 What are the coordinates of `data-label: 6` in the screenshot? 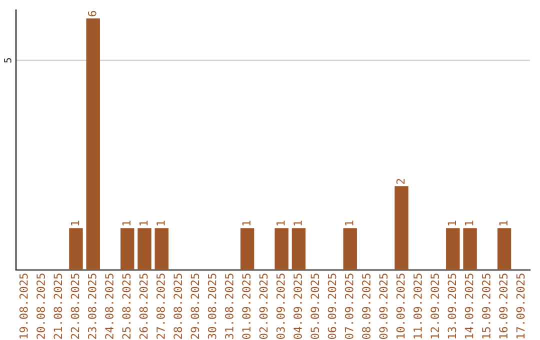 It's located at (92, 13).